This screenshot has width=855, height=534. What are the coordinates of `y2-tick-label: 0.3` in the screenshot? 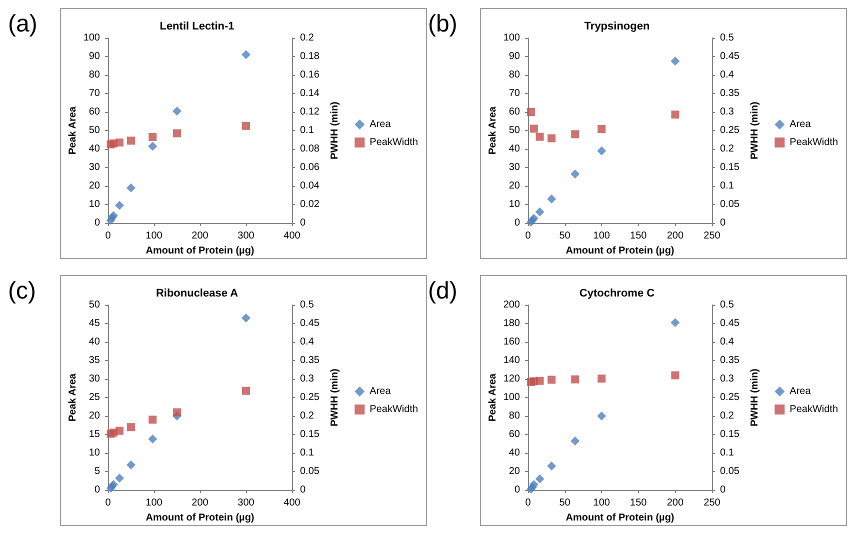 It's located at (727, 379).